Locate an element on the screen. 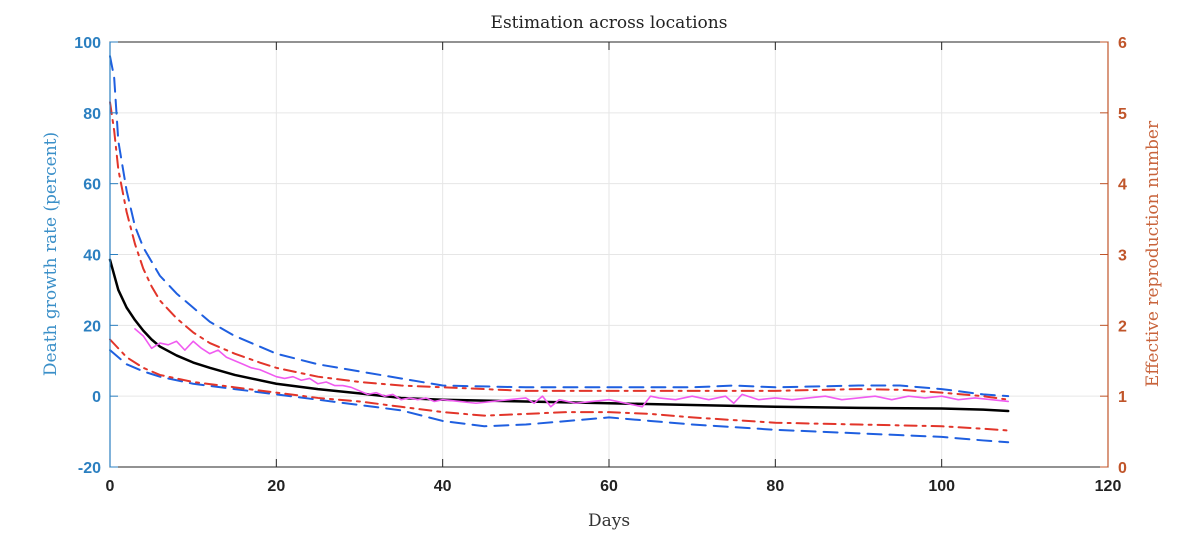 The width and height of the screenshot is (1200, 533). x-axis-label: Days is located at coordinates (609, 521).